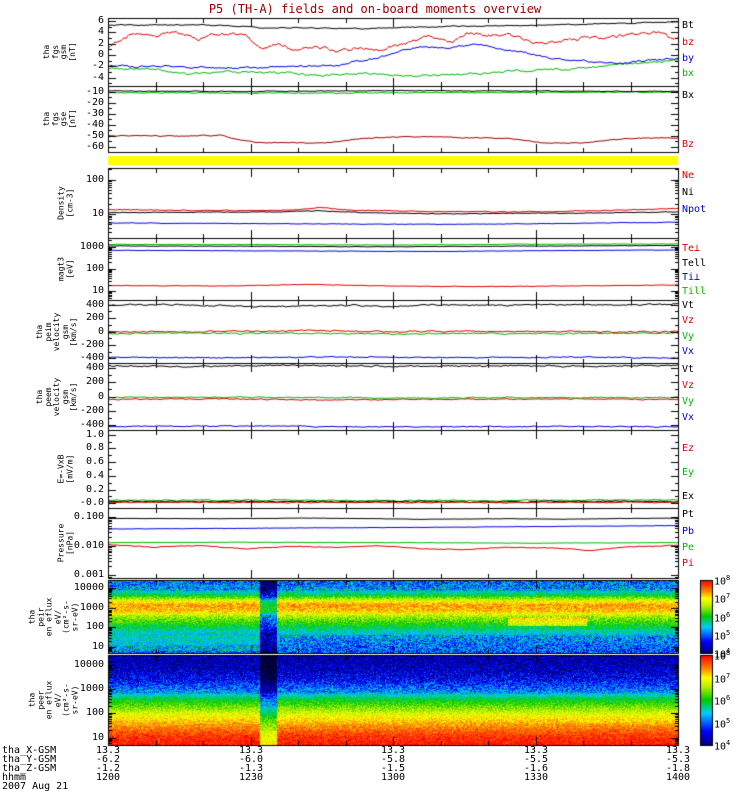 The width and height of the screenshot is (750, 800). What do you see at coordinates (91, 502) in the screenshot?
I see `y-tick-label: -0.0` at bounding box center [91, 502].